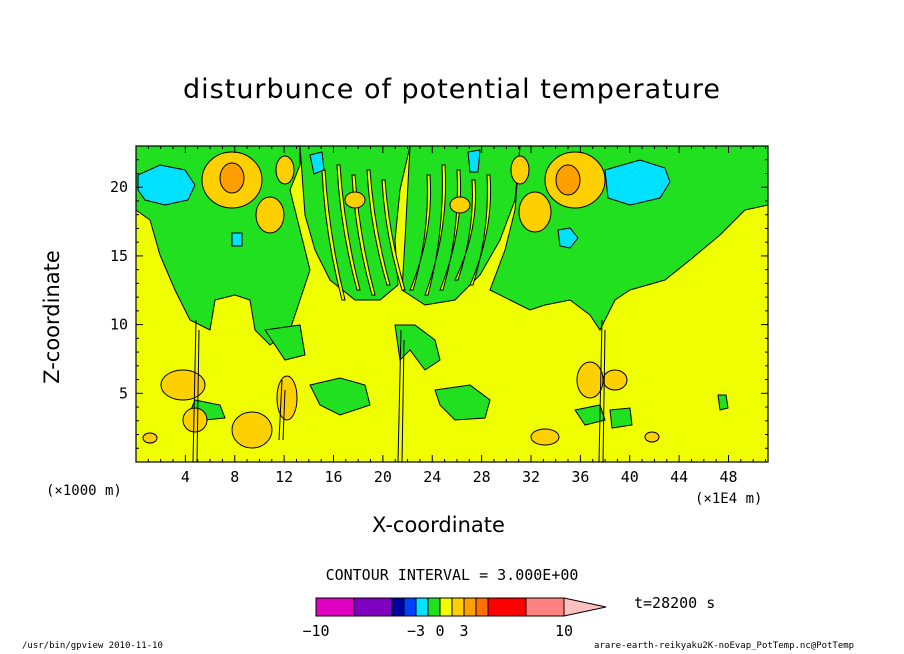 The image size is (904, 654). What do you see at coordinates (439, 631) in the screenshot?
I see `colorbar-tick-label: 0` at bounding box center [439, 631].